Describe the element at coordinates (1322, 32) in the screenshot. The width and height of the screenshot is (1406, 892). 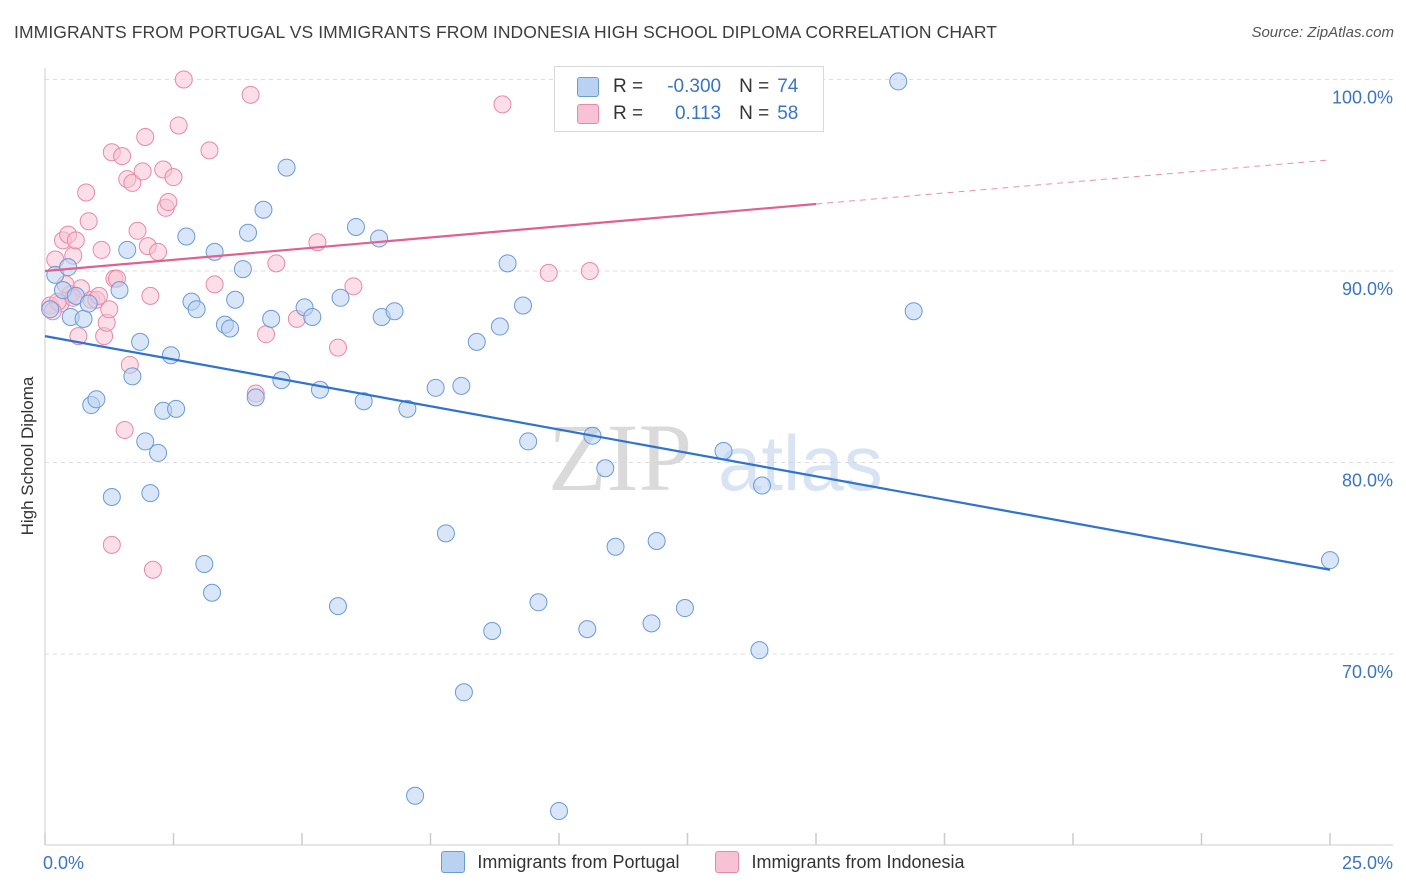
I see `source-label: Source: ZipAtlas.com` at that location.